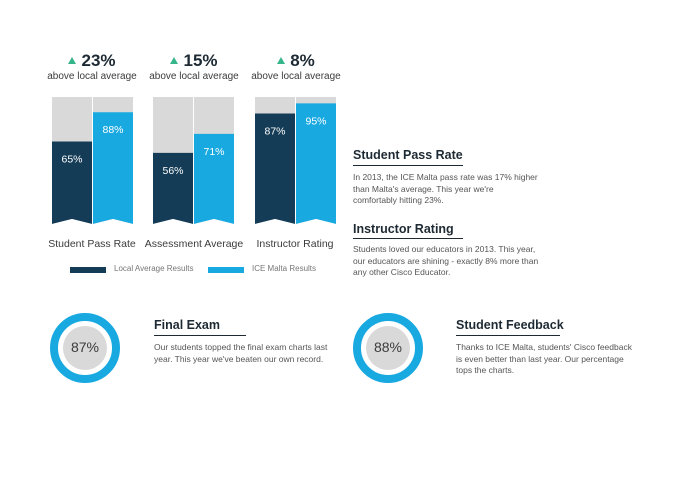 Image resolution: width=675 pixels, height=477 pixels. Describe the element at coordinates (226, 270) in the screenshot. I see `legend-swatch-ice` at that location.